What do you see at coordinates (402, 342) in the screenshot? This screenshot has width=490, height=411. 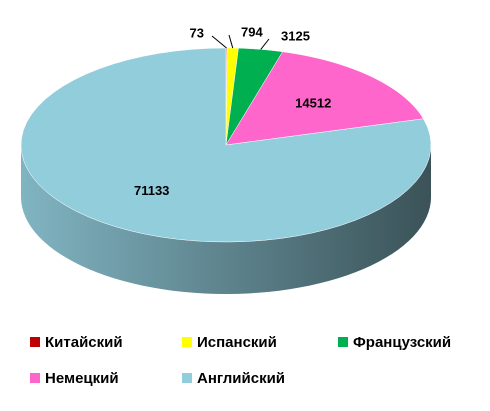 I see `legend-label: Французский` at bounding box center [402, 342].